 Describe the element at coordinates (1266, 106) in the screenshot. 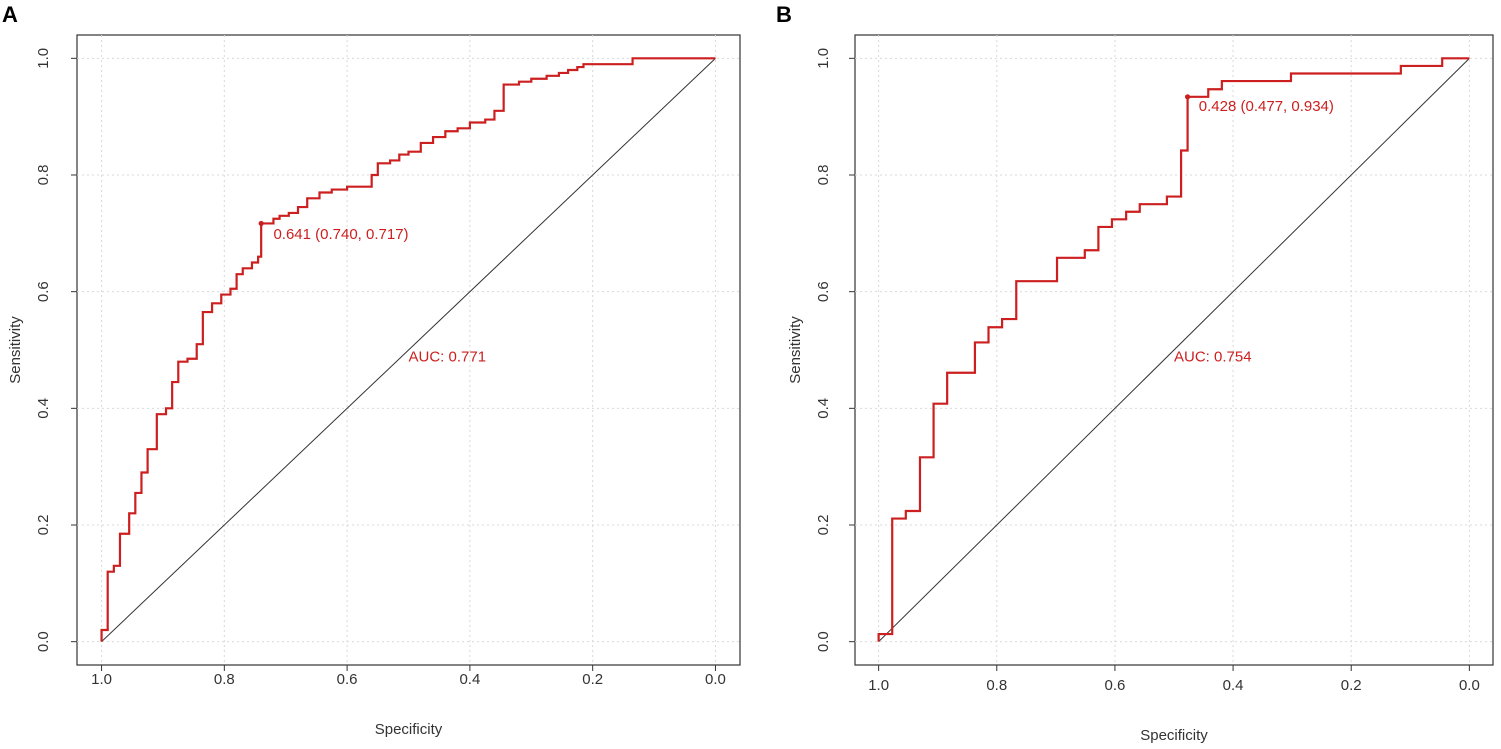

I see `threshold-annotation-b: 0.428 (0.477, 0.934)` at that location.